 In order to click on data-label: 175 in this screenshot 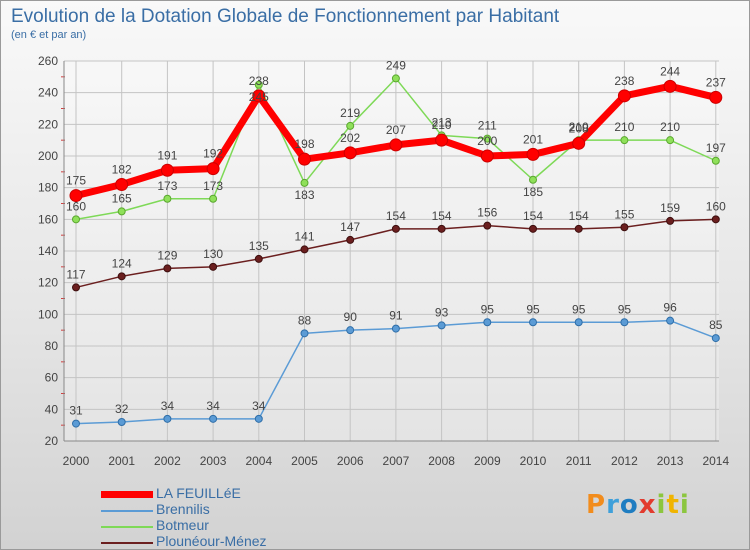, I will do `click(76, 181)`.